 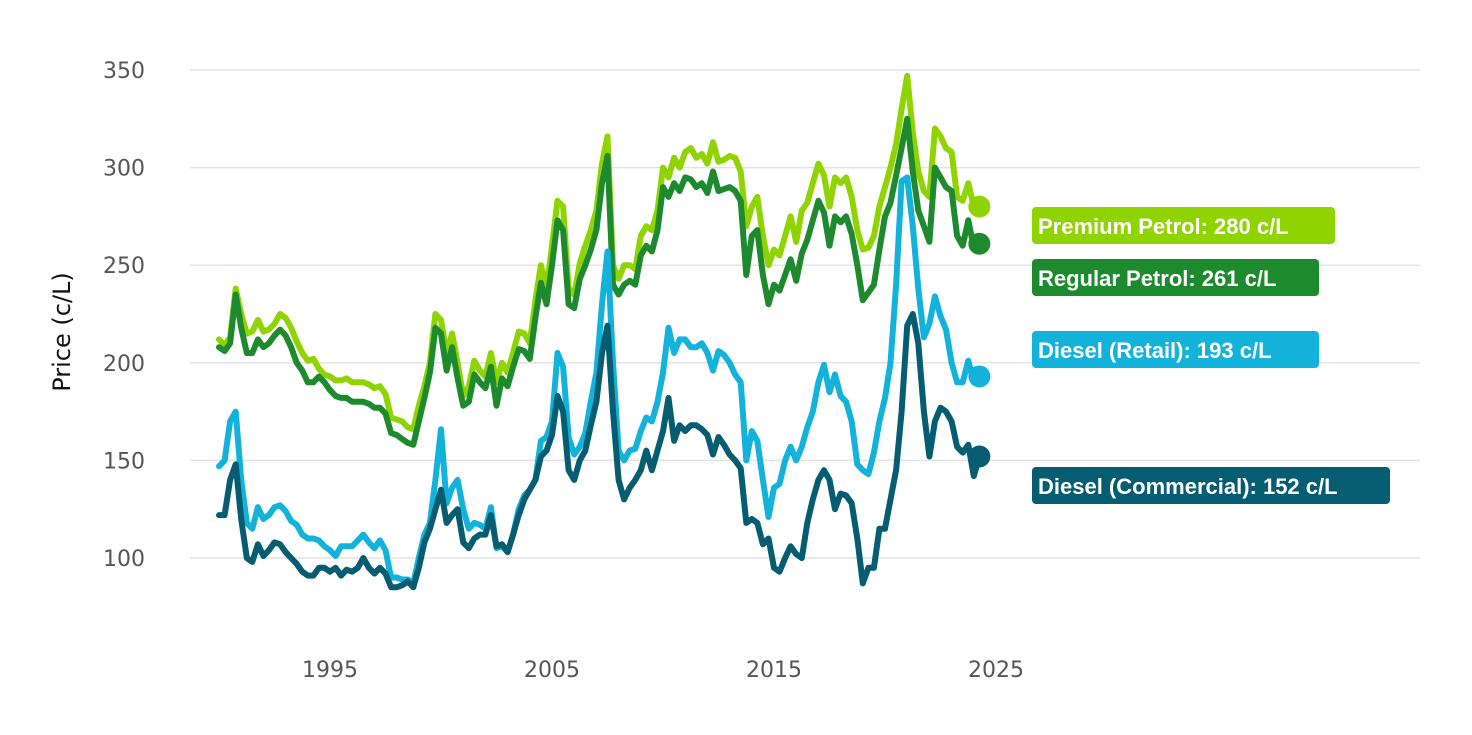 I want to click on y-tick-label: 150, so click(x=124, y=461).